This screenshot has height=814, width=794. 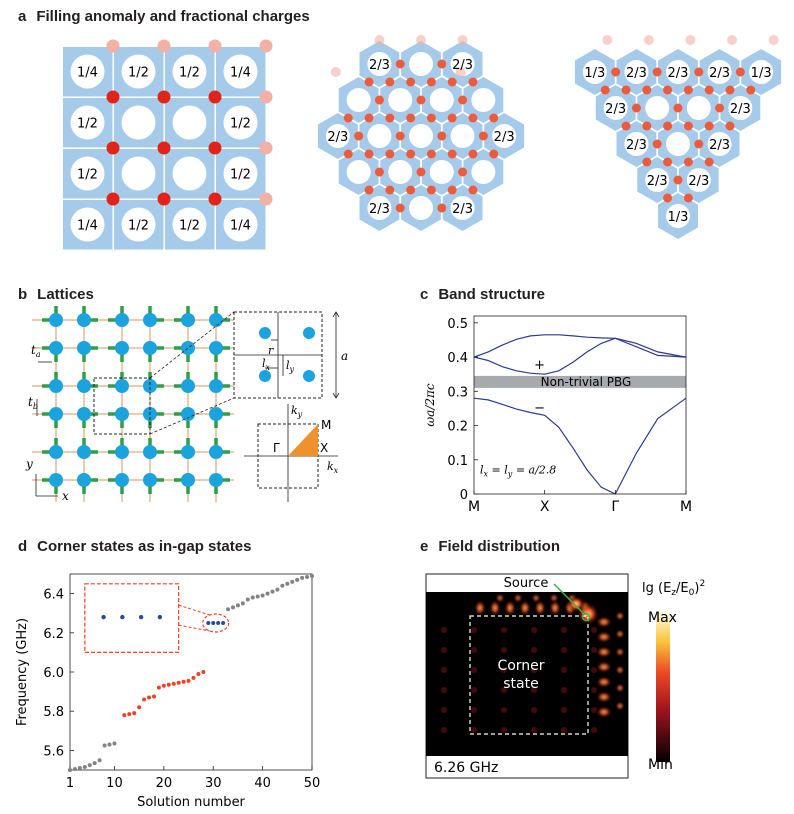 What do you see at coordinates (213, 623) in the screenshot?
I see `data-point-corner` at bounding box center [213, 623].